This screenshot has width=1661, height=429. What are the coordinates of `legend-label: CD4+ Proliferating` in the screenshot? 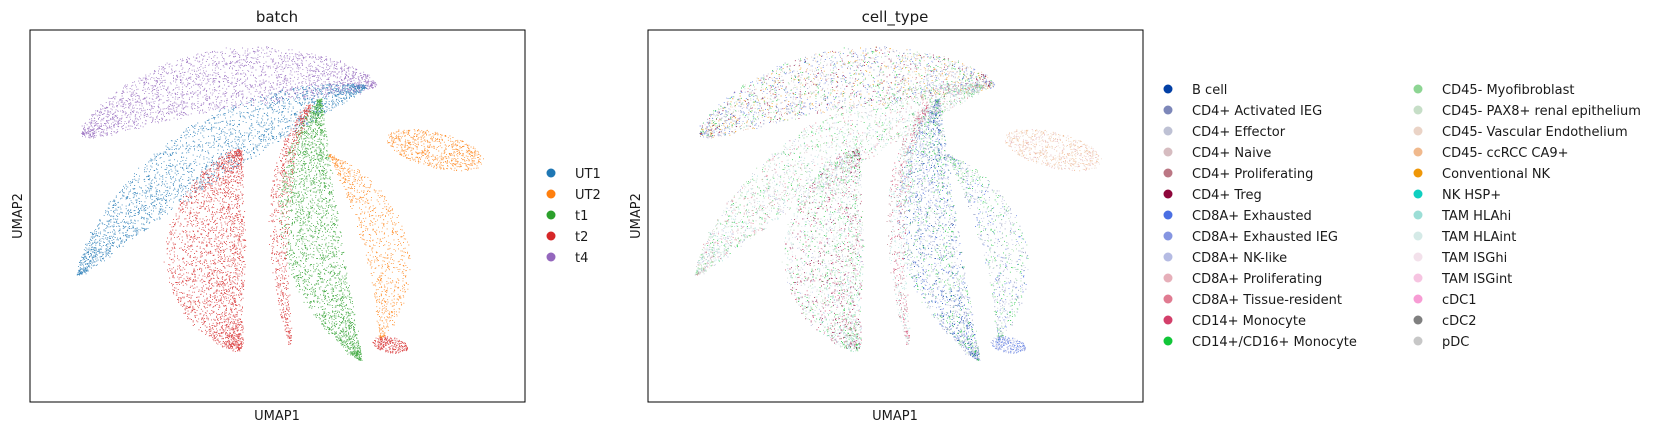 It's located at (1252, 174).